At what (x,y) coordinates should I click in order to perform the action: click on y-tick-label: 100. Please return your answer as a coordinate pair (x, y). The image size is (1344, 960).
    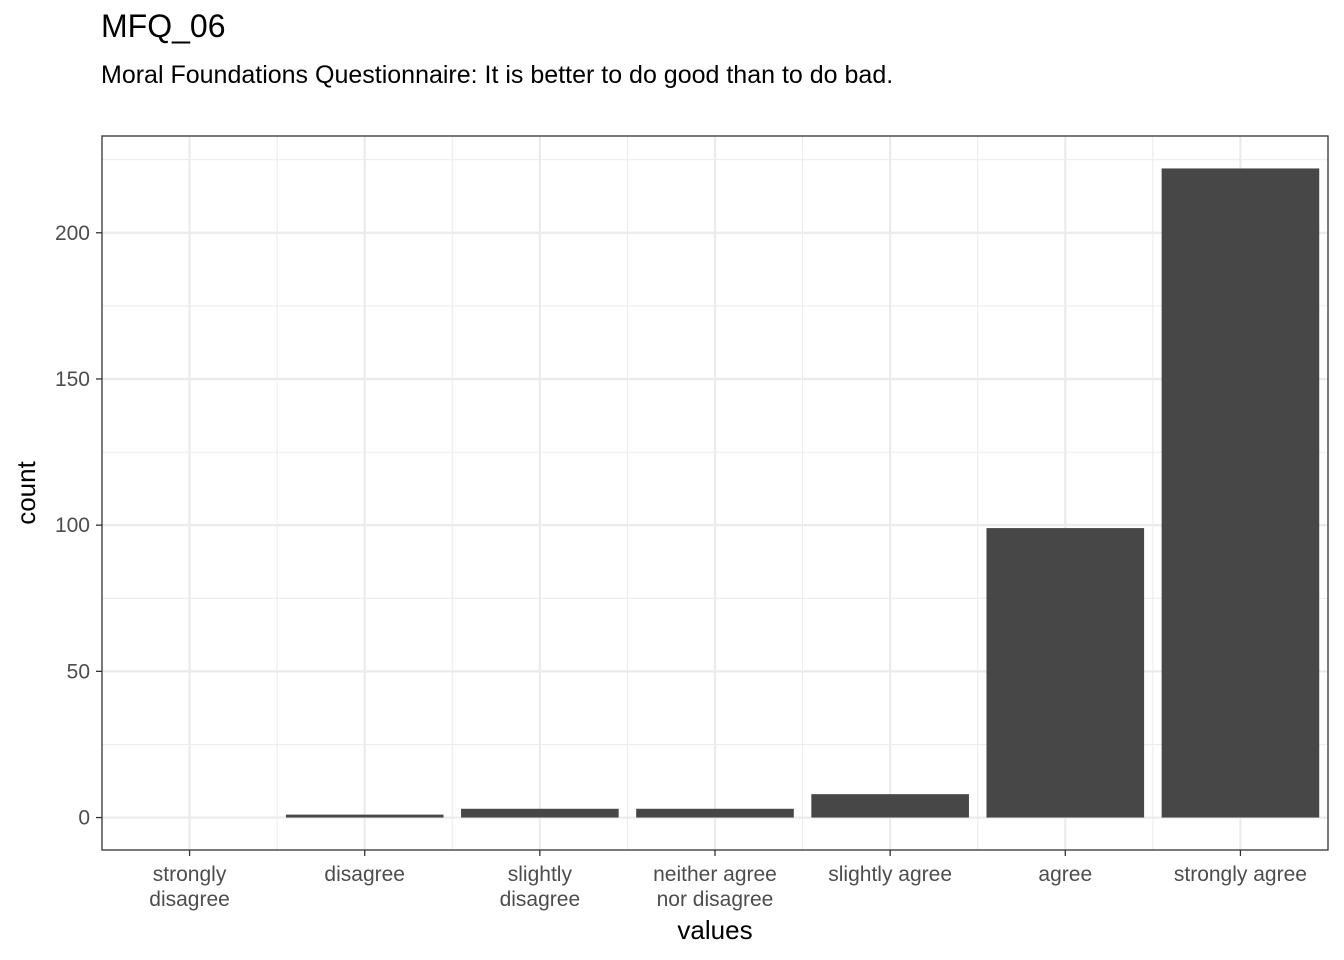
    Looking at the image, I should click on (72, 525).